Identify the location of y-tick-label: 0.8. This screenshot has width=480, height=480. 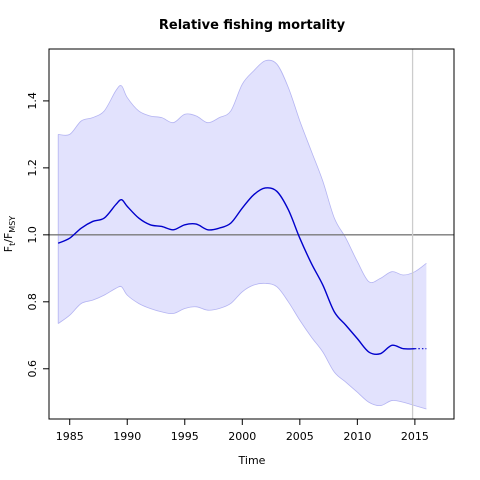
(32, 302).